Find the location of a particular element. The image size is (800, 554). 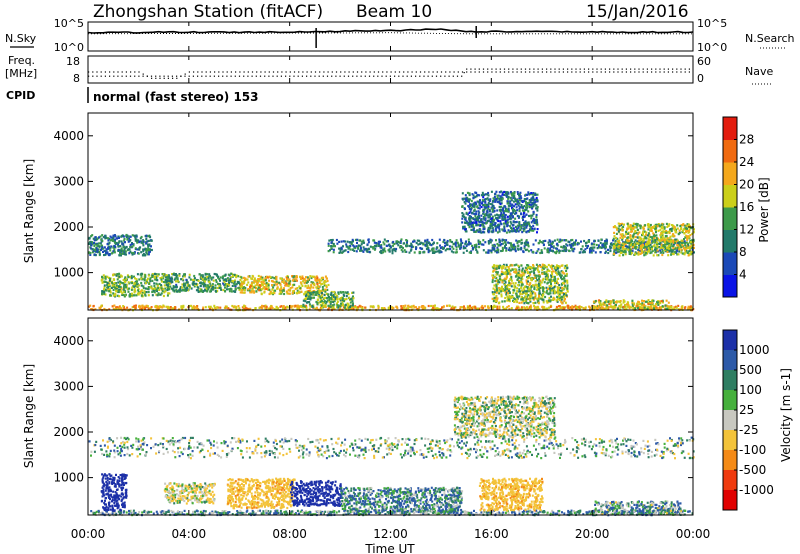

freq-label: Freq. is located at coordinates (21, 60).